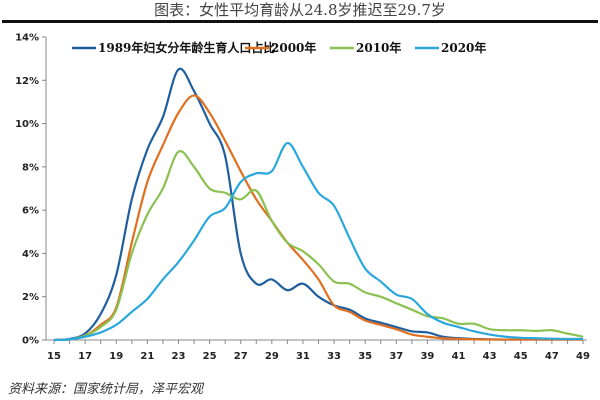 The image size is (600, 400). What do you see at coordinates (293, 47) in the screenshot?
I see `legend-label-1: 2000年` at bounding box center [293, 47].